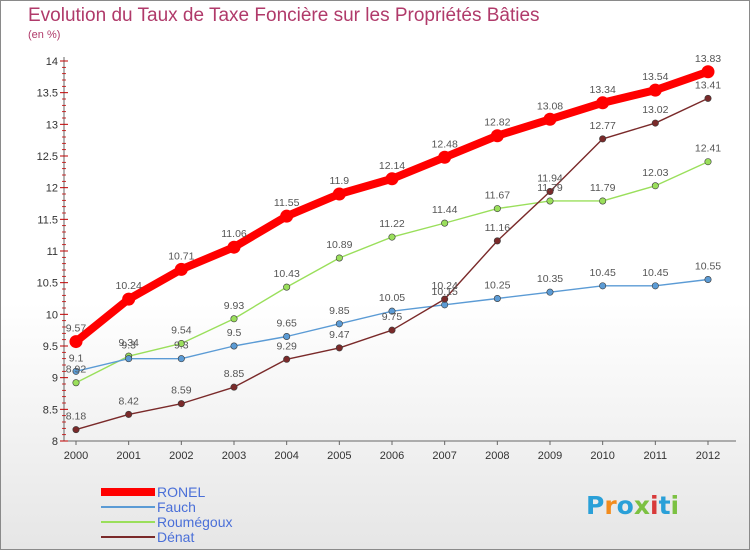 Image resolution: width=750 pixels, height=550 pixels. What do you see at coordinates (176, 537) in the screenshot?
I see `legend-label: Dénat` at bounding box center [176, 537].